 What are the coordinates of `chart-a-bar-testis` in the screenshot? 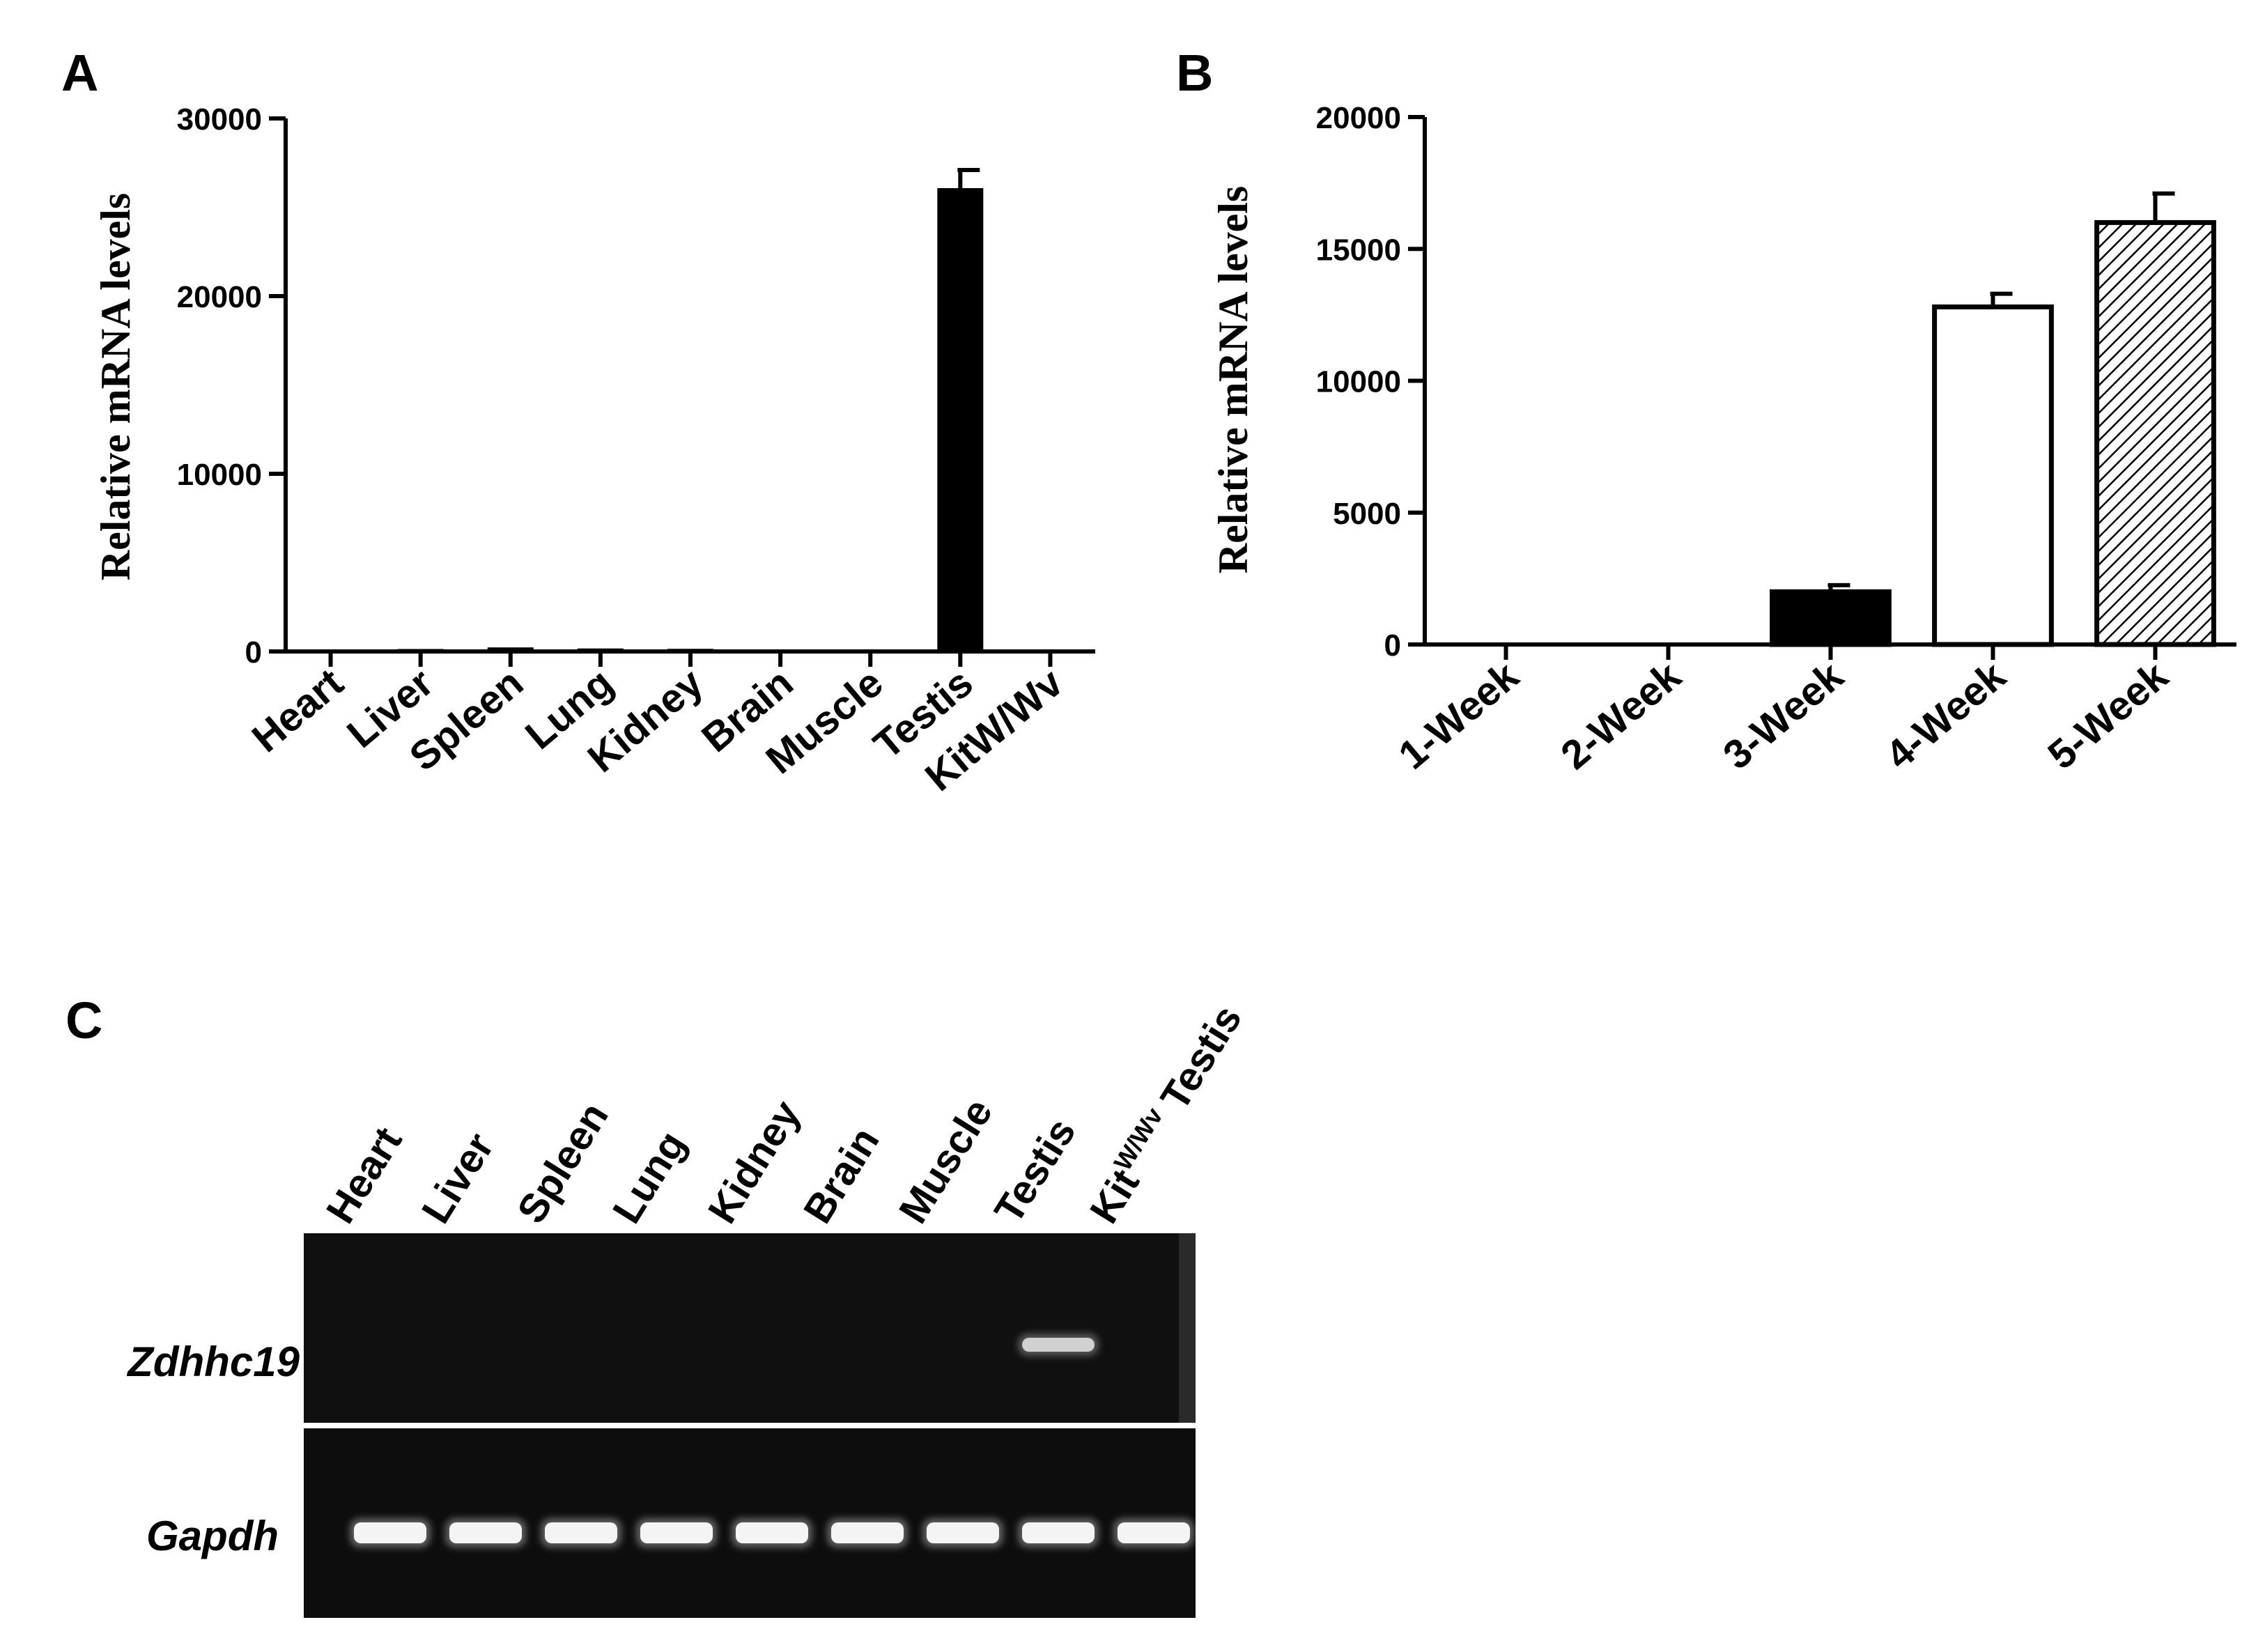 It's located at (960, 420).